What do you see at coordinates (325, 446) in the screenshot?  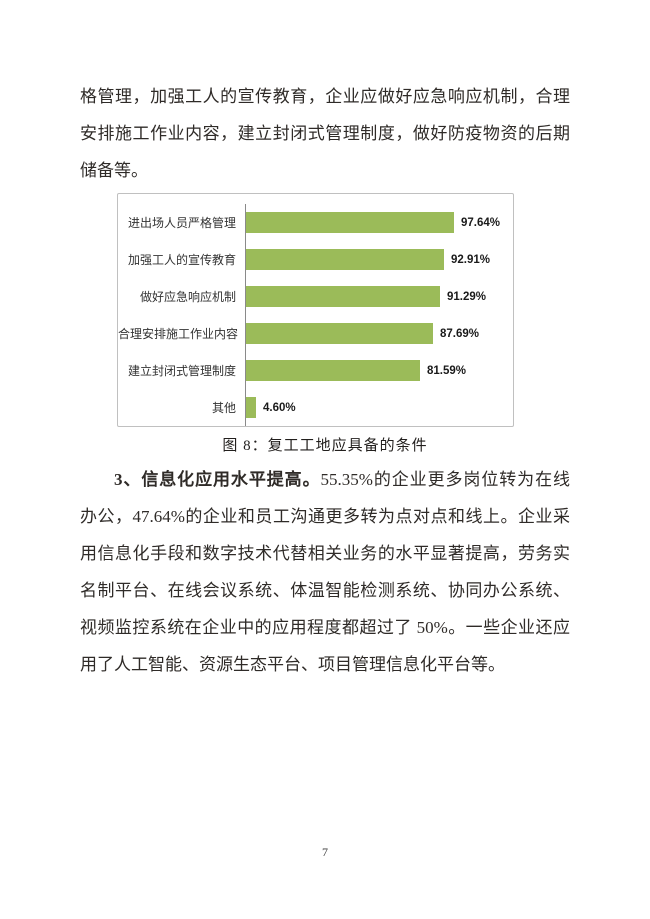 I see `figure-caption: 图 8：复工工地应具备的条件` at bounding box center [325, 446].